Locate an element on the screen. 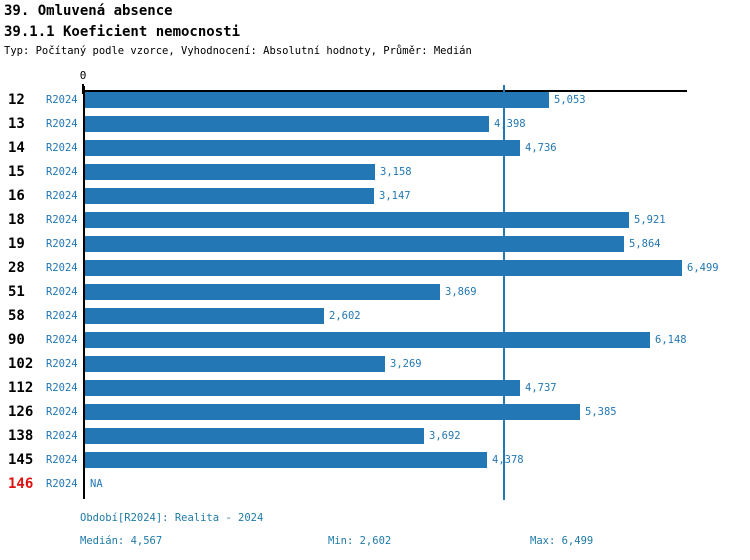  report-subtitle: 39.1.1 Koeficient nemocnosti is located at coordinates (122, 32).